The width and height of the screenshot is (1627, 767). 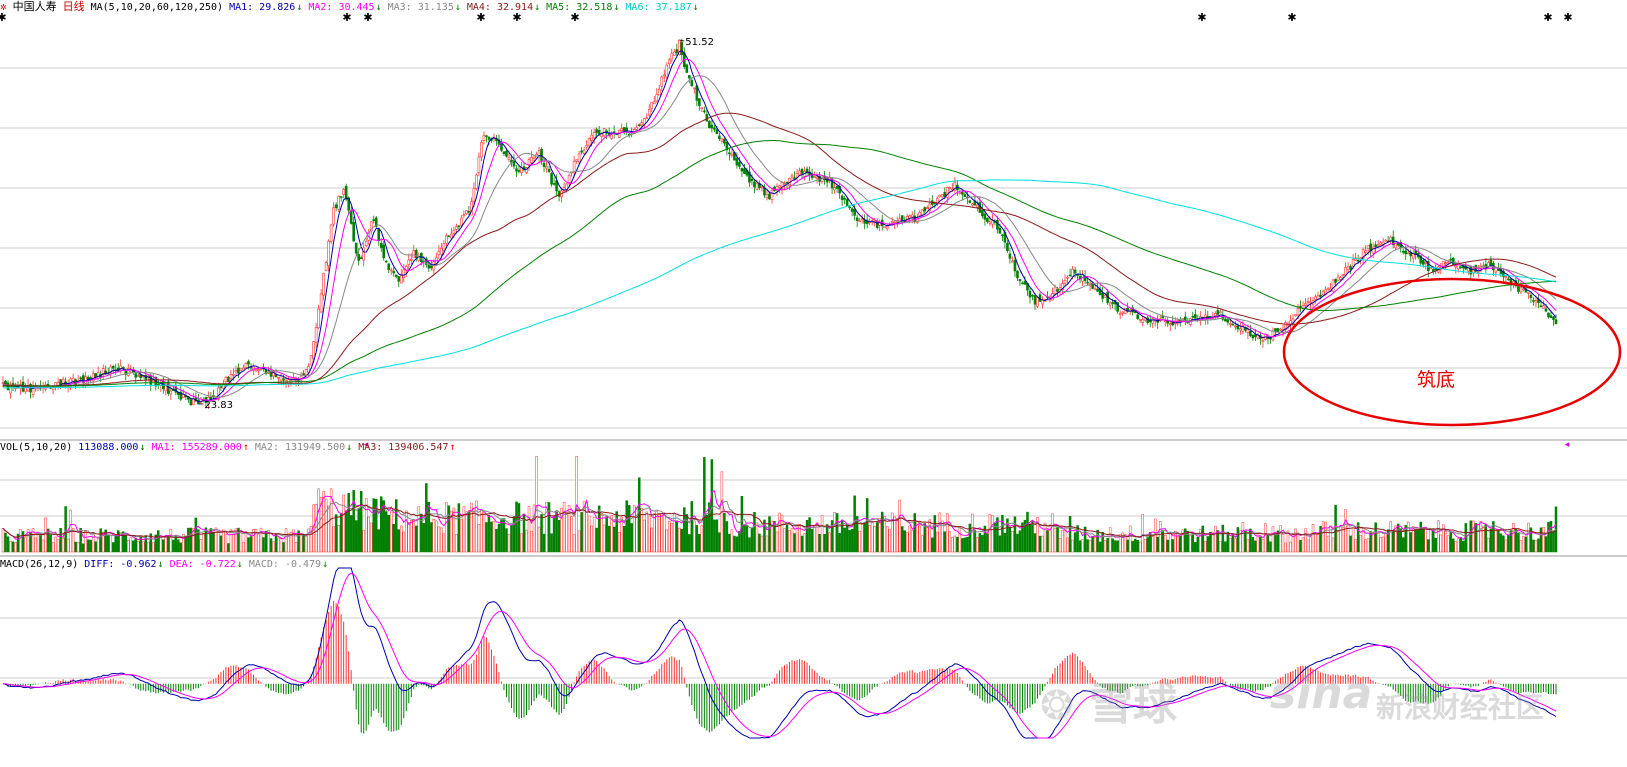 I want to click on settings-gear-icon: ✲, so click(x=3, y=6).